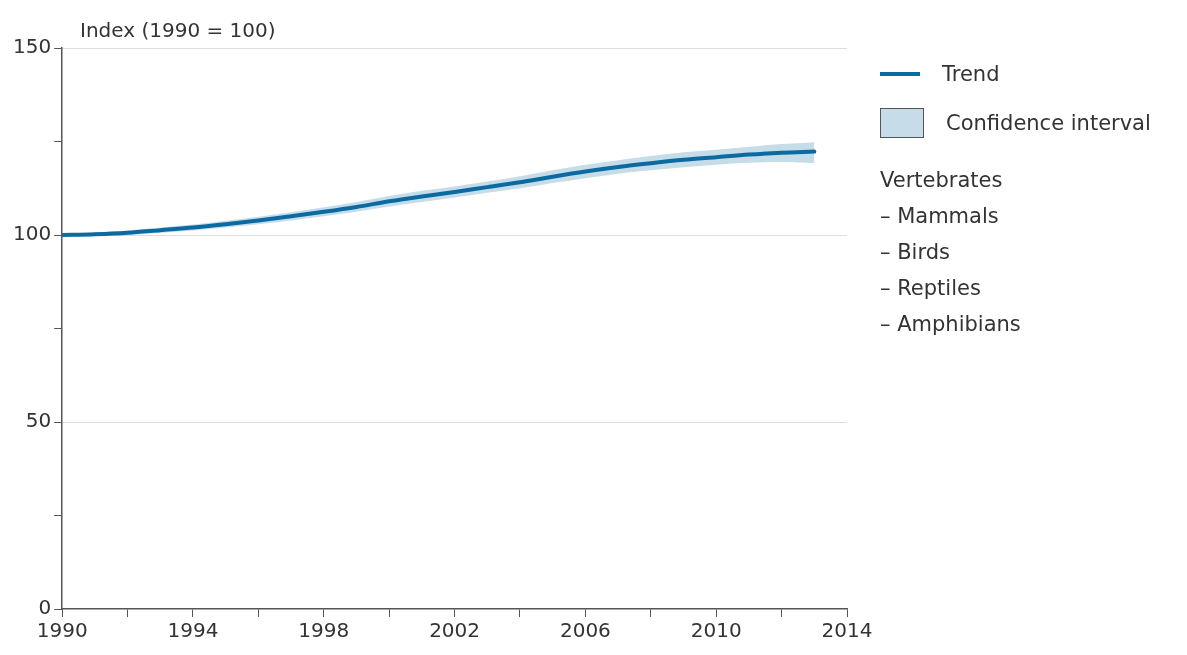  What do you see at coordinates (951, 324) in the screenshot?
I see `text: – Amphibians` at bounding box center [951, 324].